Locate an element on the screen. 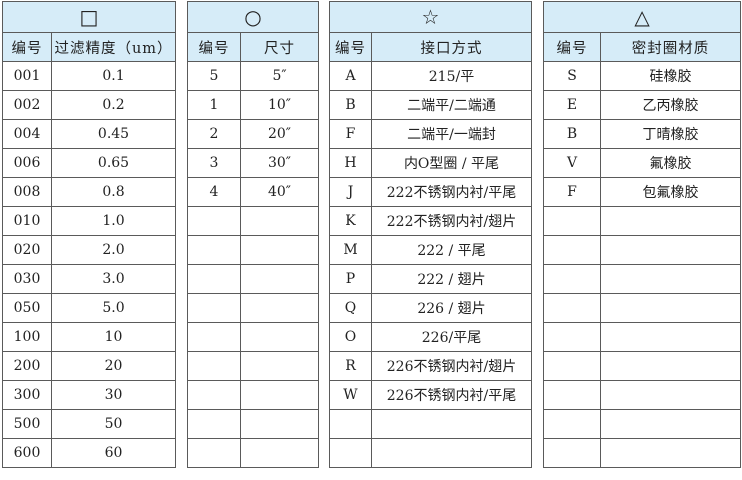 The image size is (742, 480). table-row: E 乙丙橡胶 is located at coordinates (642, 105).